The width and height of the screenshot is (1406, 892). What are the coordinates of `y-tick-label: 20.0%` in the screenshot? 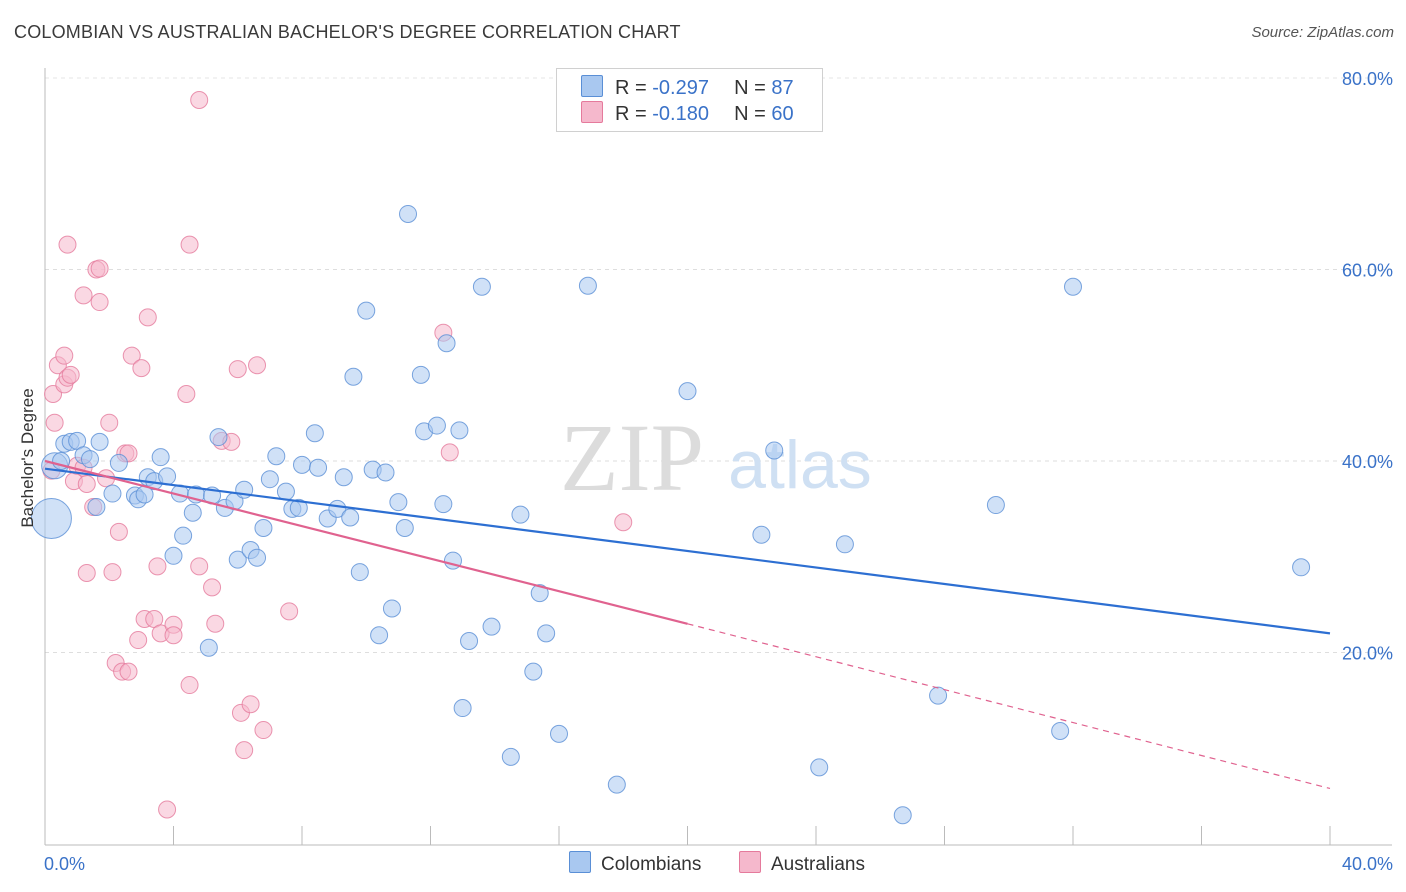 It's located at (1367, 654).